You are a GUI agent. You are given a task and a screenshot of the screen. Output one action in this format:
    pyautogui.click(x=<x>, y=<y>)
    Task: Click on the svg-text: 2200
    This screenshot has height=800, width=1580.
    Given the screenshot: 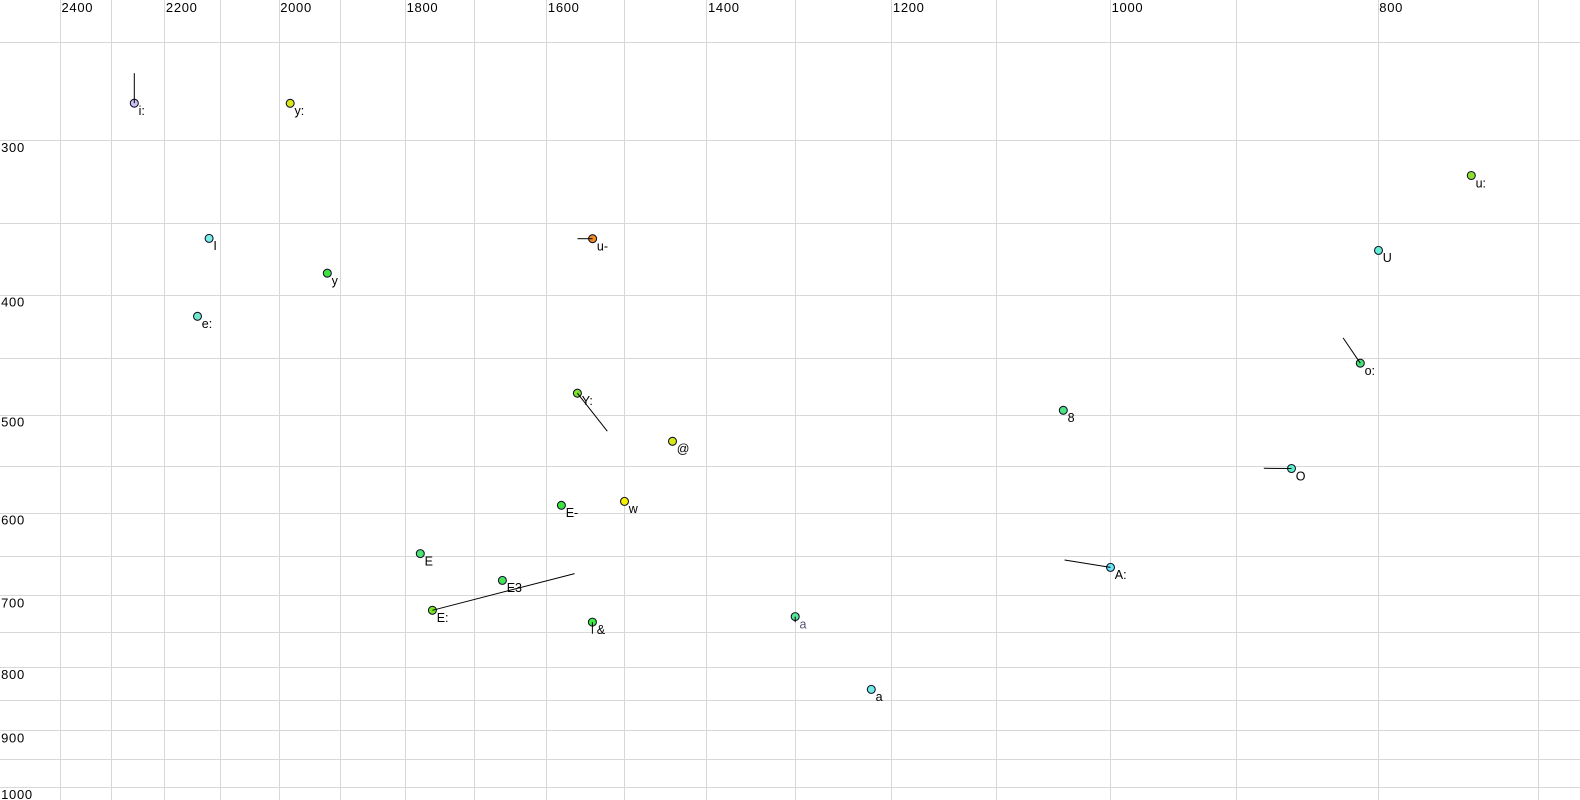 What is the action you would take?
    pyautogui.click(x=182, y=7)
    